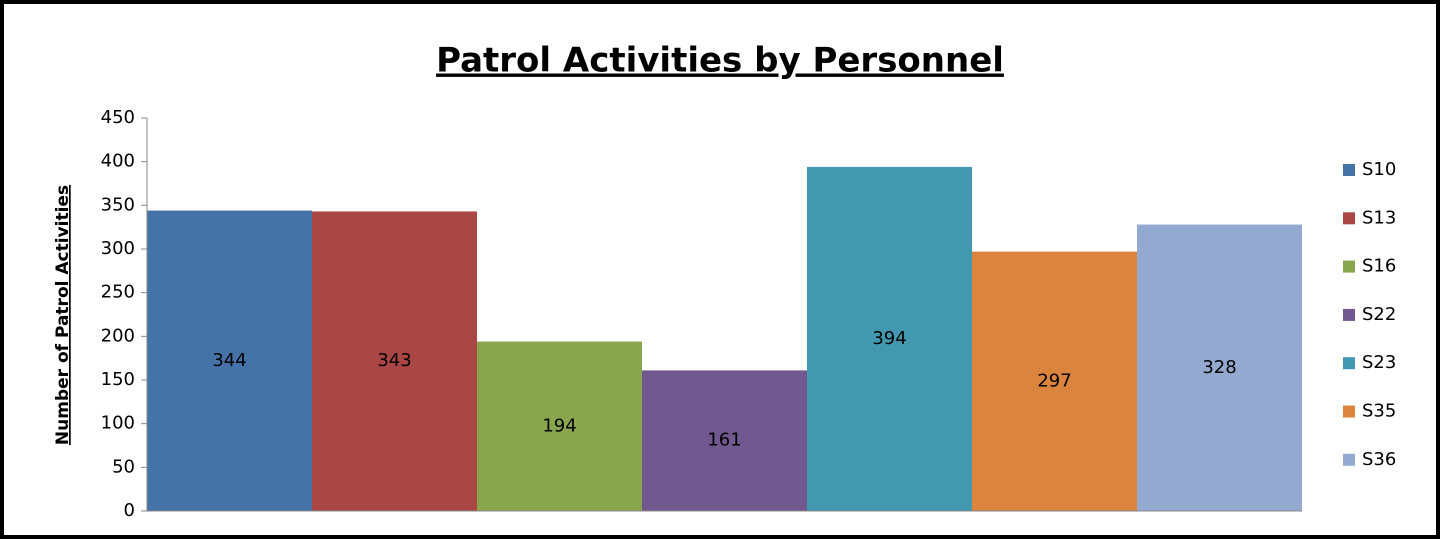 Image resolution: width=1440 pixels, height=539 pixels. What do you see at coordinates (1379, 362) in the screenshot?
I see `legend-label: S23` at bounding box center [1379, 362].